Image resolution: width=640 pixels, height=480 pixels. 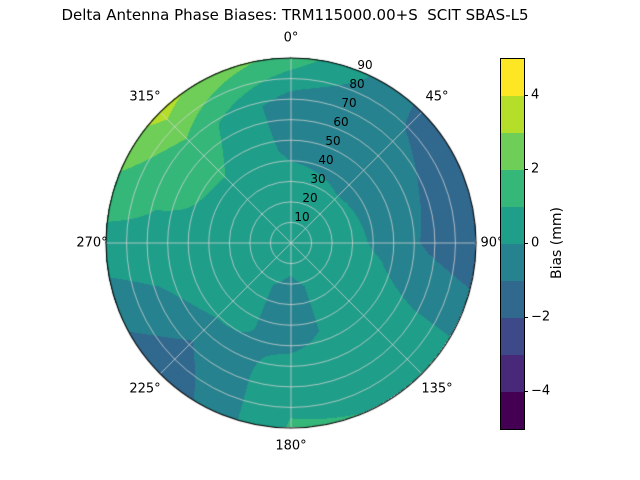 What do you see at coordinates (357, 84) in the screenshot?
I see `r-tick-label-80: 80` at bounding box center [357, 84].